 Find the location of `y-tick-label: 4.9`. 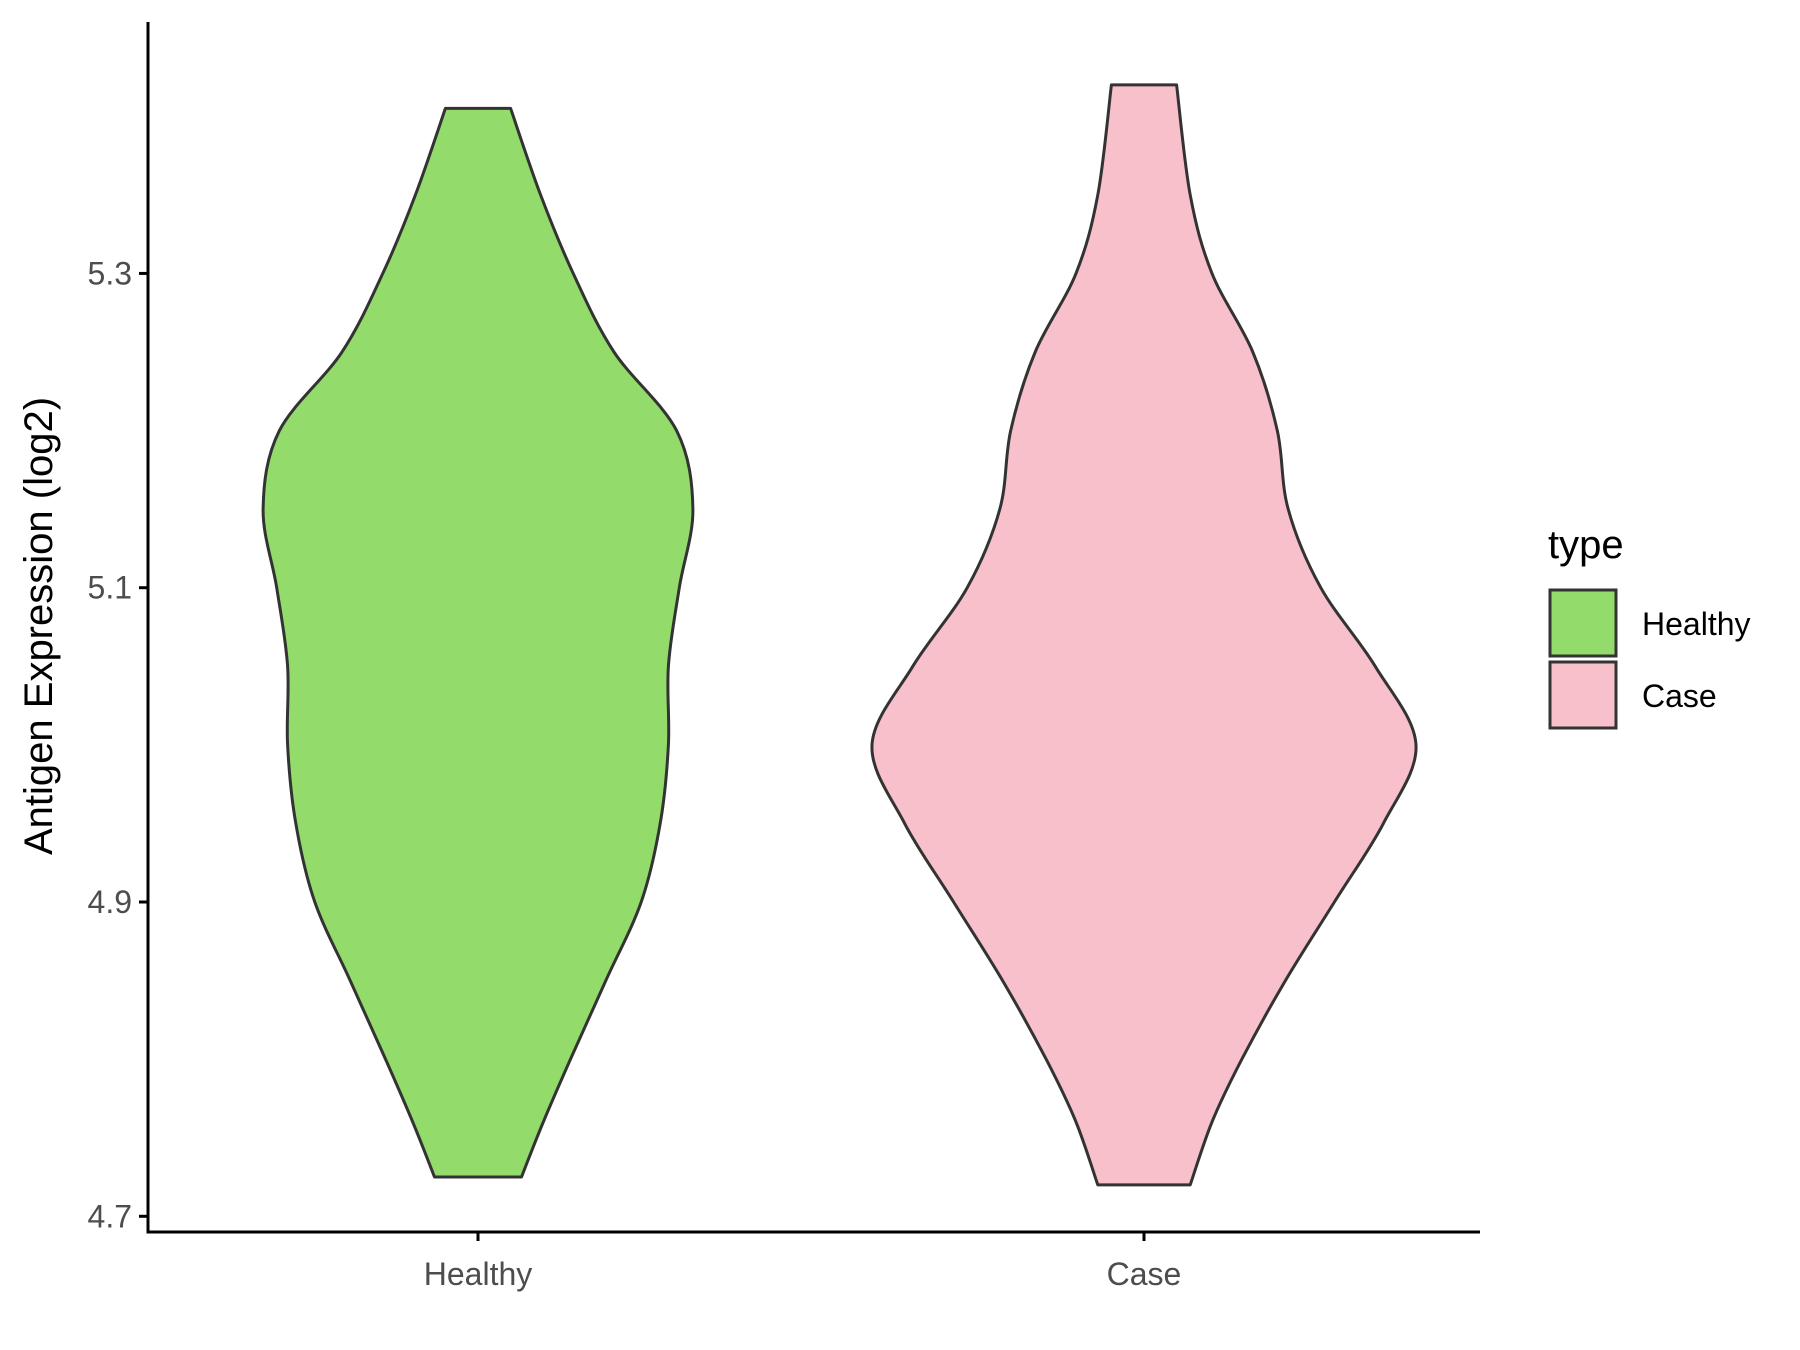

y-tick-label: 4.9 is located at coordinates (110, 902).